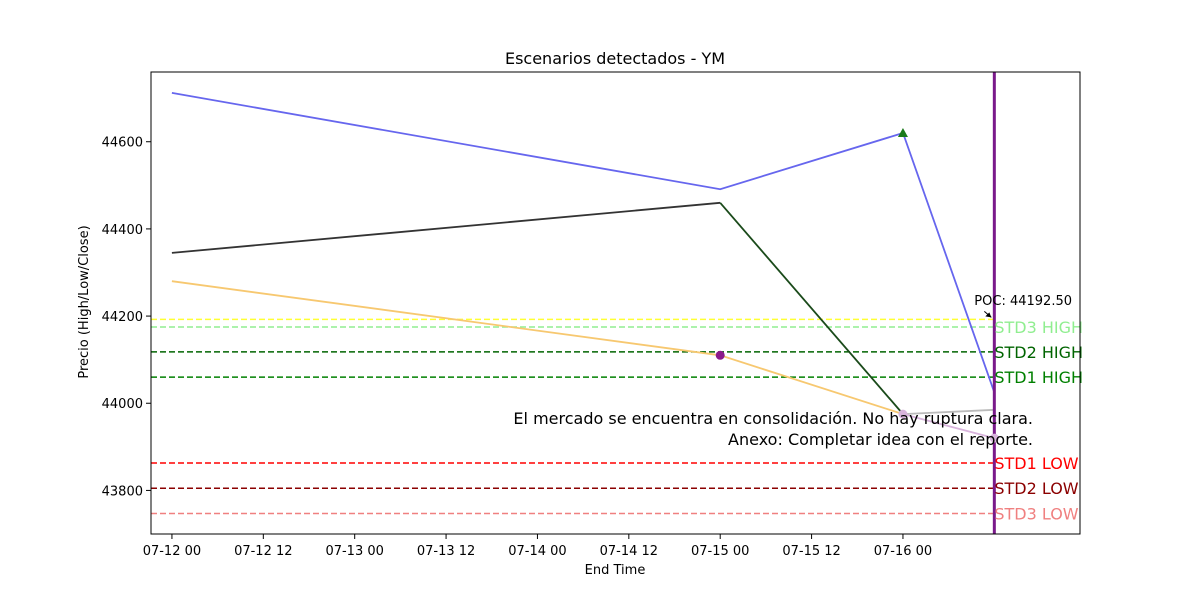  Describe the element at coordinates (988, 315) in the screenshot. I see `poc-arrowhead` at that location.